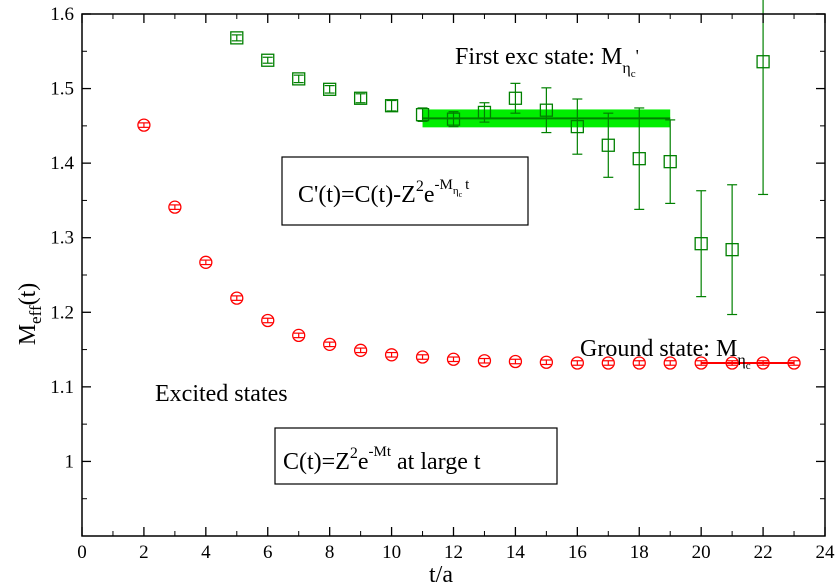  I want to click on x-tick-label: 14, so click(516, 552).